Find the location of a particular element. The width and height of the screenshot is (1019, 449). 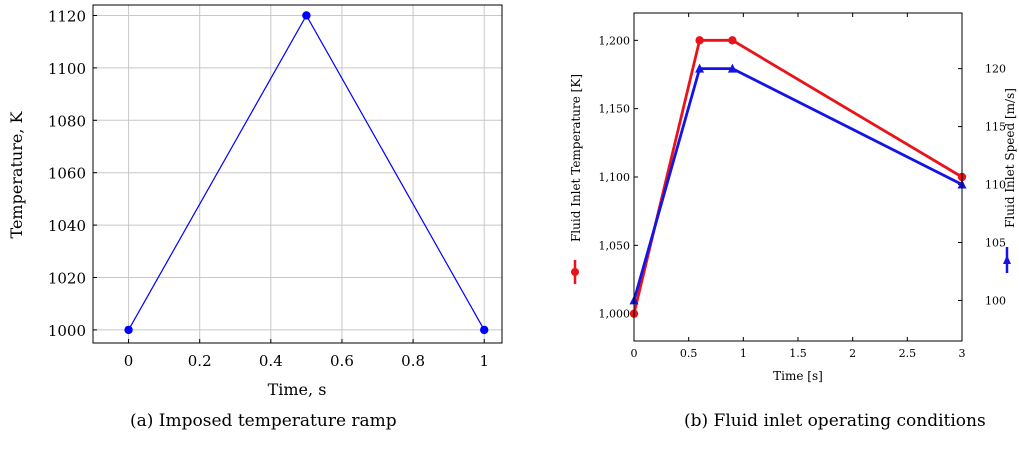

chart-a-x-tick-label: 0 is located at coordinates (129, 361).